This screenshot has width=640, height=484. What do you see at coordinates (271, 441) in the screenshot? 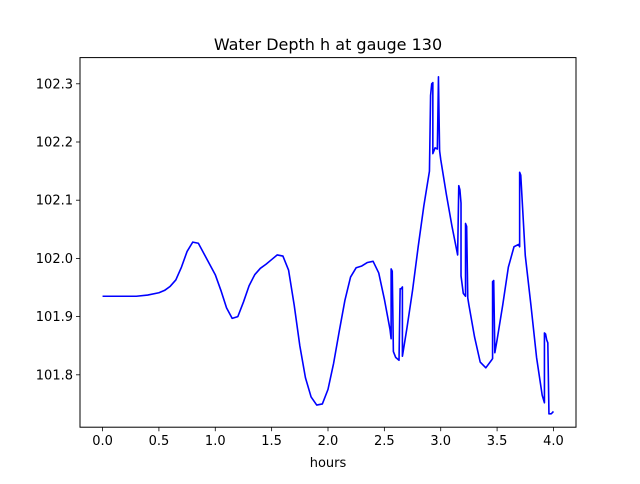
I see `x-tick-label: 1.5` at bounding box center [271, 441].